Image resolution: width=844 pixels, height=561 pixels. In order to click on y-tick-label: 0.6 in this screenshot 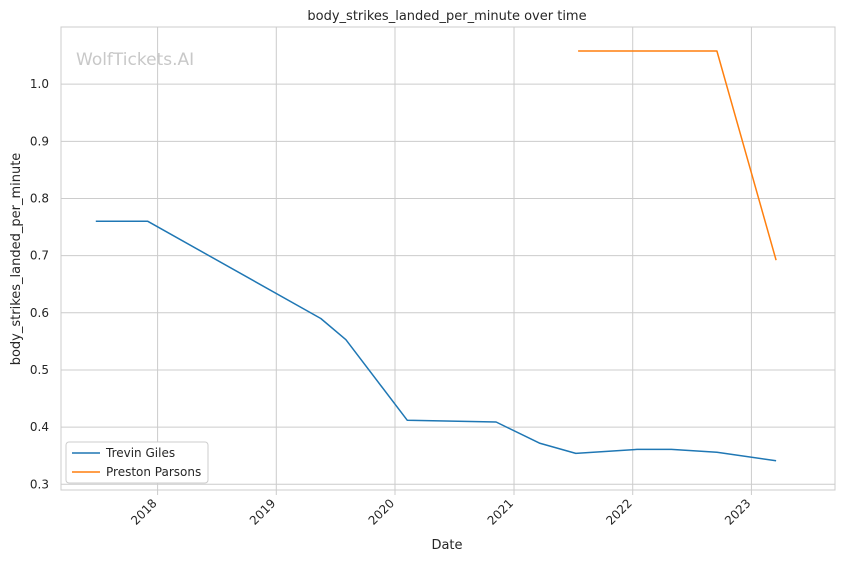, I will do `click(39, 313)`.